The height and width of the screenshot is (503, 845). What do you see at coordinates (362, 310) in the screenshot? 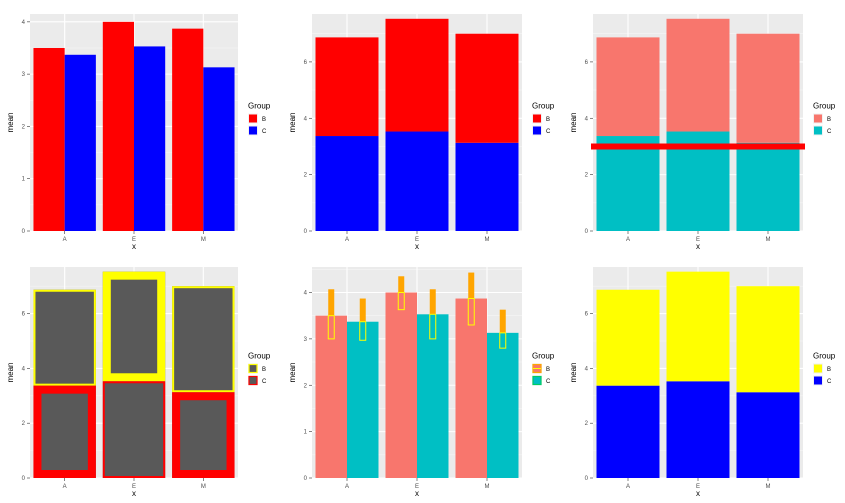
I see `error-bar-upper-C-A` at bounding box center [362, 310].